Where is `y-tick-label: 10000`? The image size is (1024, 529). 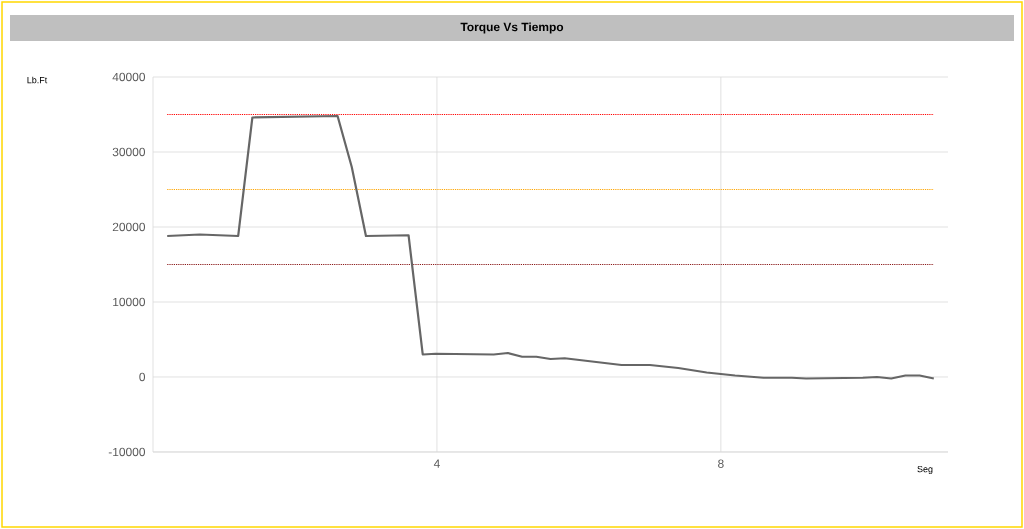 y-tick-label: 10000 is located at coordinates (129, 302).